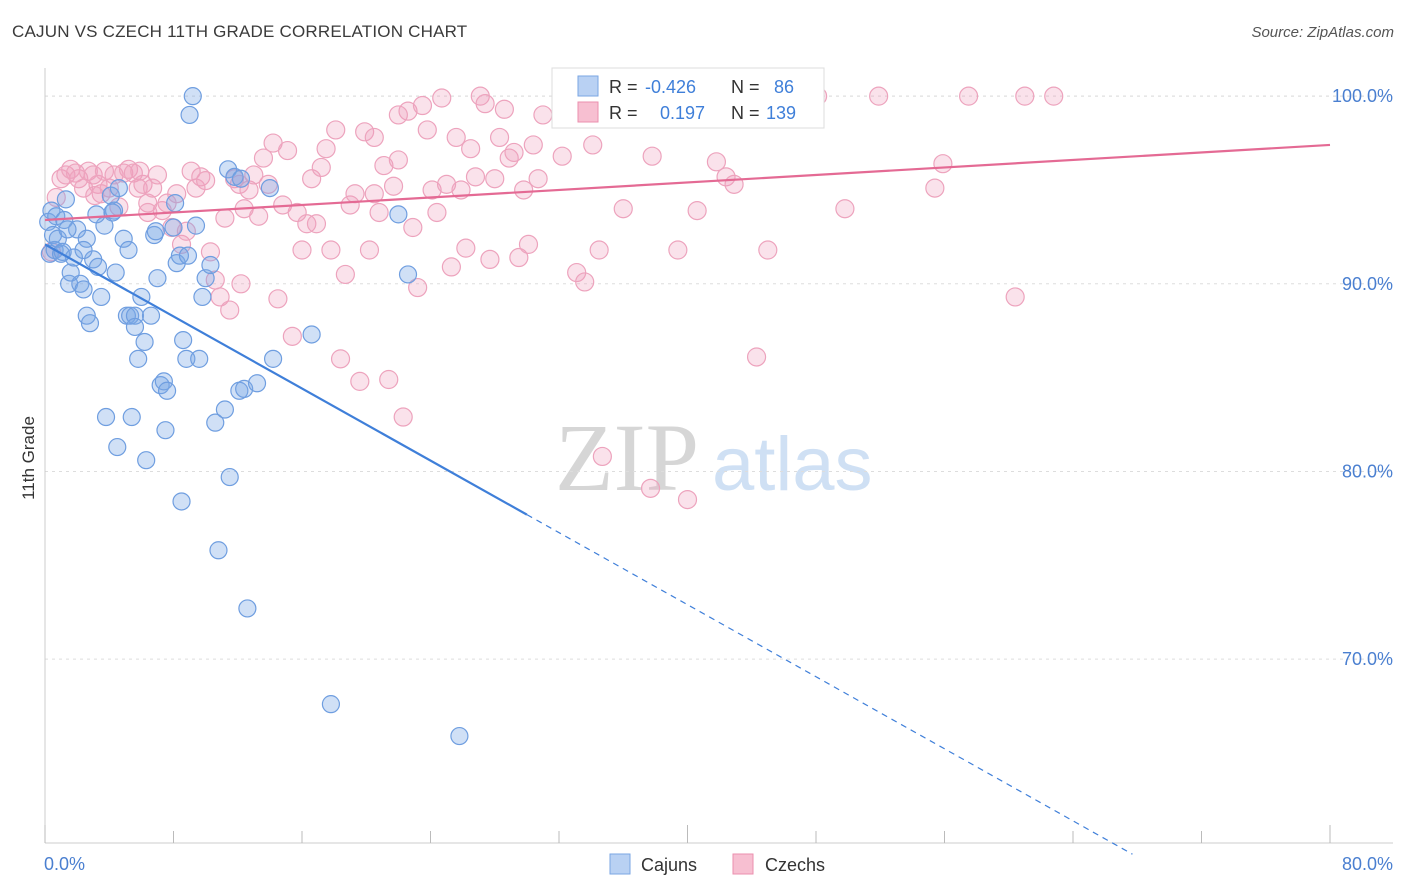 Image resolution: width=1406 pixels, height=892 pixels. Describe the element at coordinates (1367, 284) in the screenshot. I see `y-tick-label: 90.0%` at that location.